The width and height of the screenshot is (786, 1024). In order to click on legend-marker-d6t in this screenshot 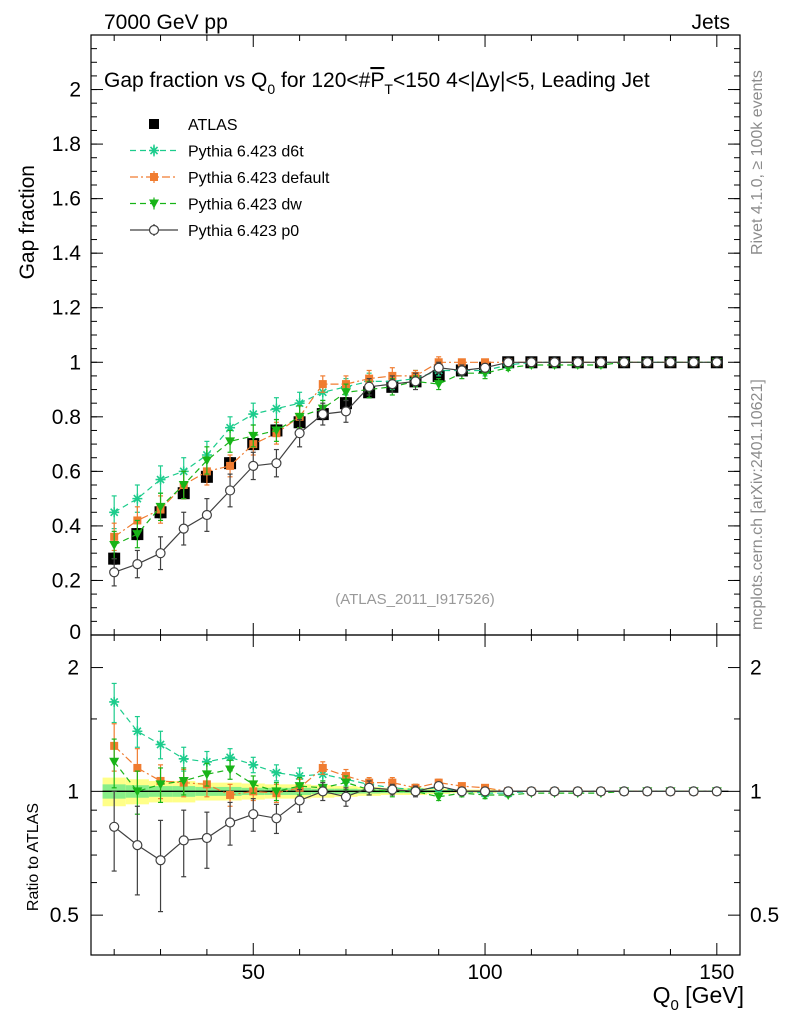, I will do `click(154, 150)`.